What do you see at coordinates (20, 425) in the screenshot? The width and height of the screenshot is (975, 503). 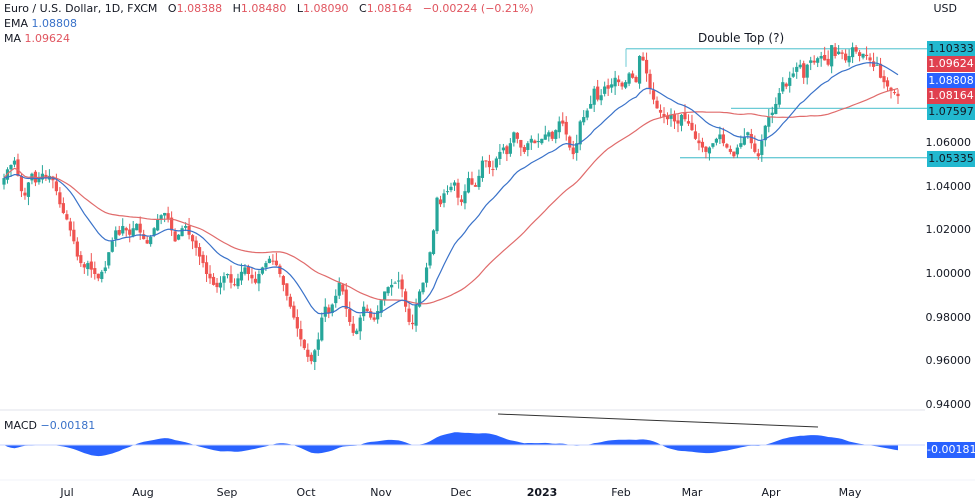 I see `macd-label: MACD` at bounding box center [20, 425].